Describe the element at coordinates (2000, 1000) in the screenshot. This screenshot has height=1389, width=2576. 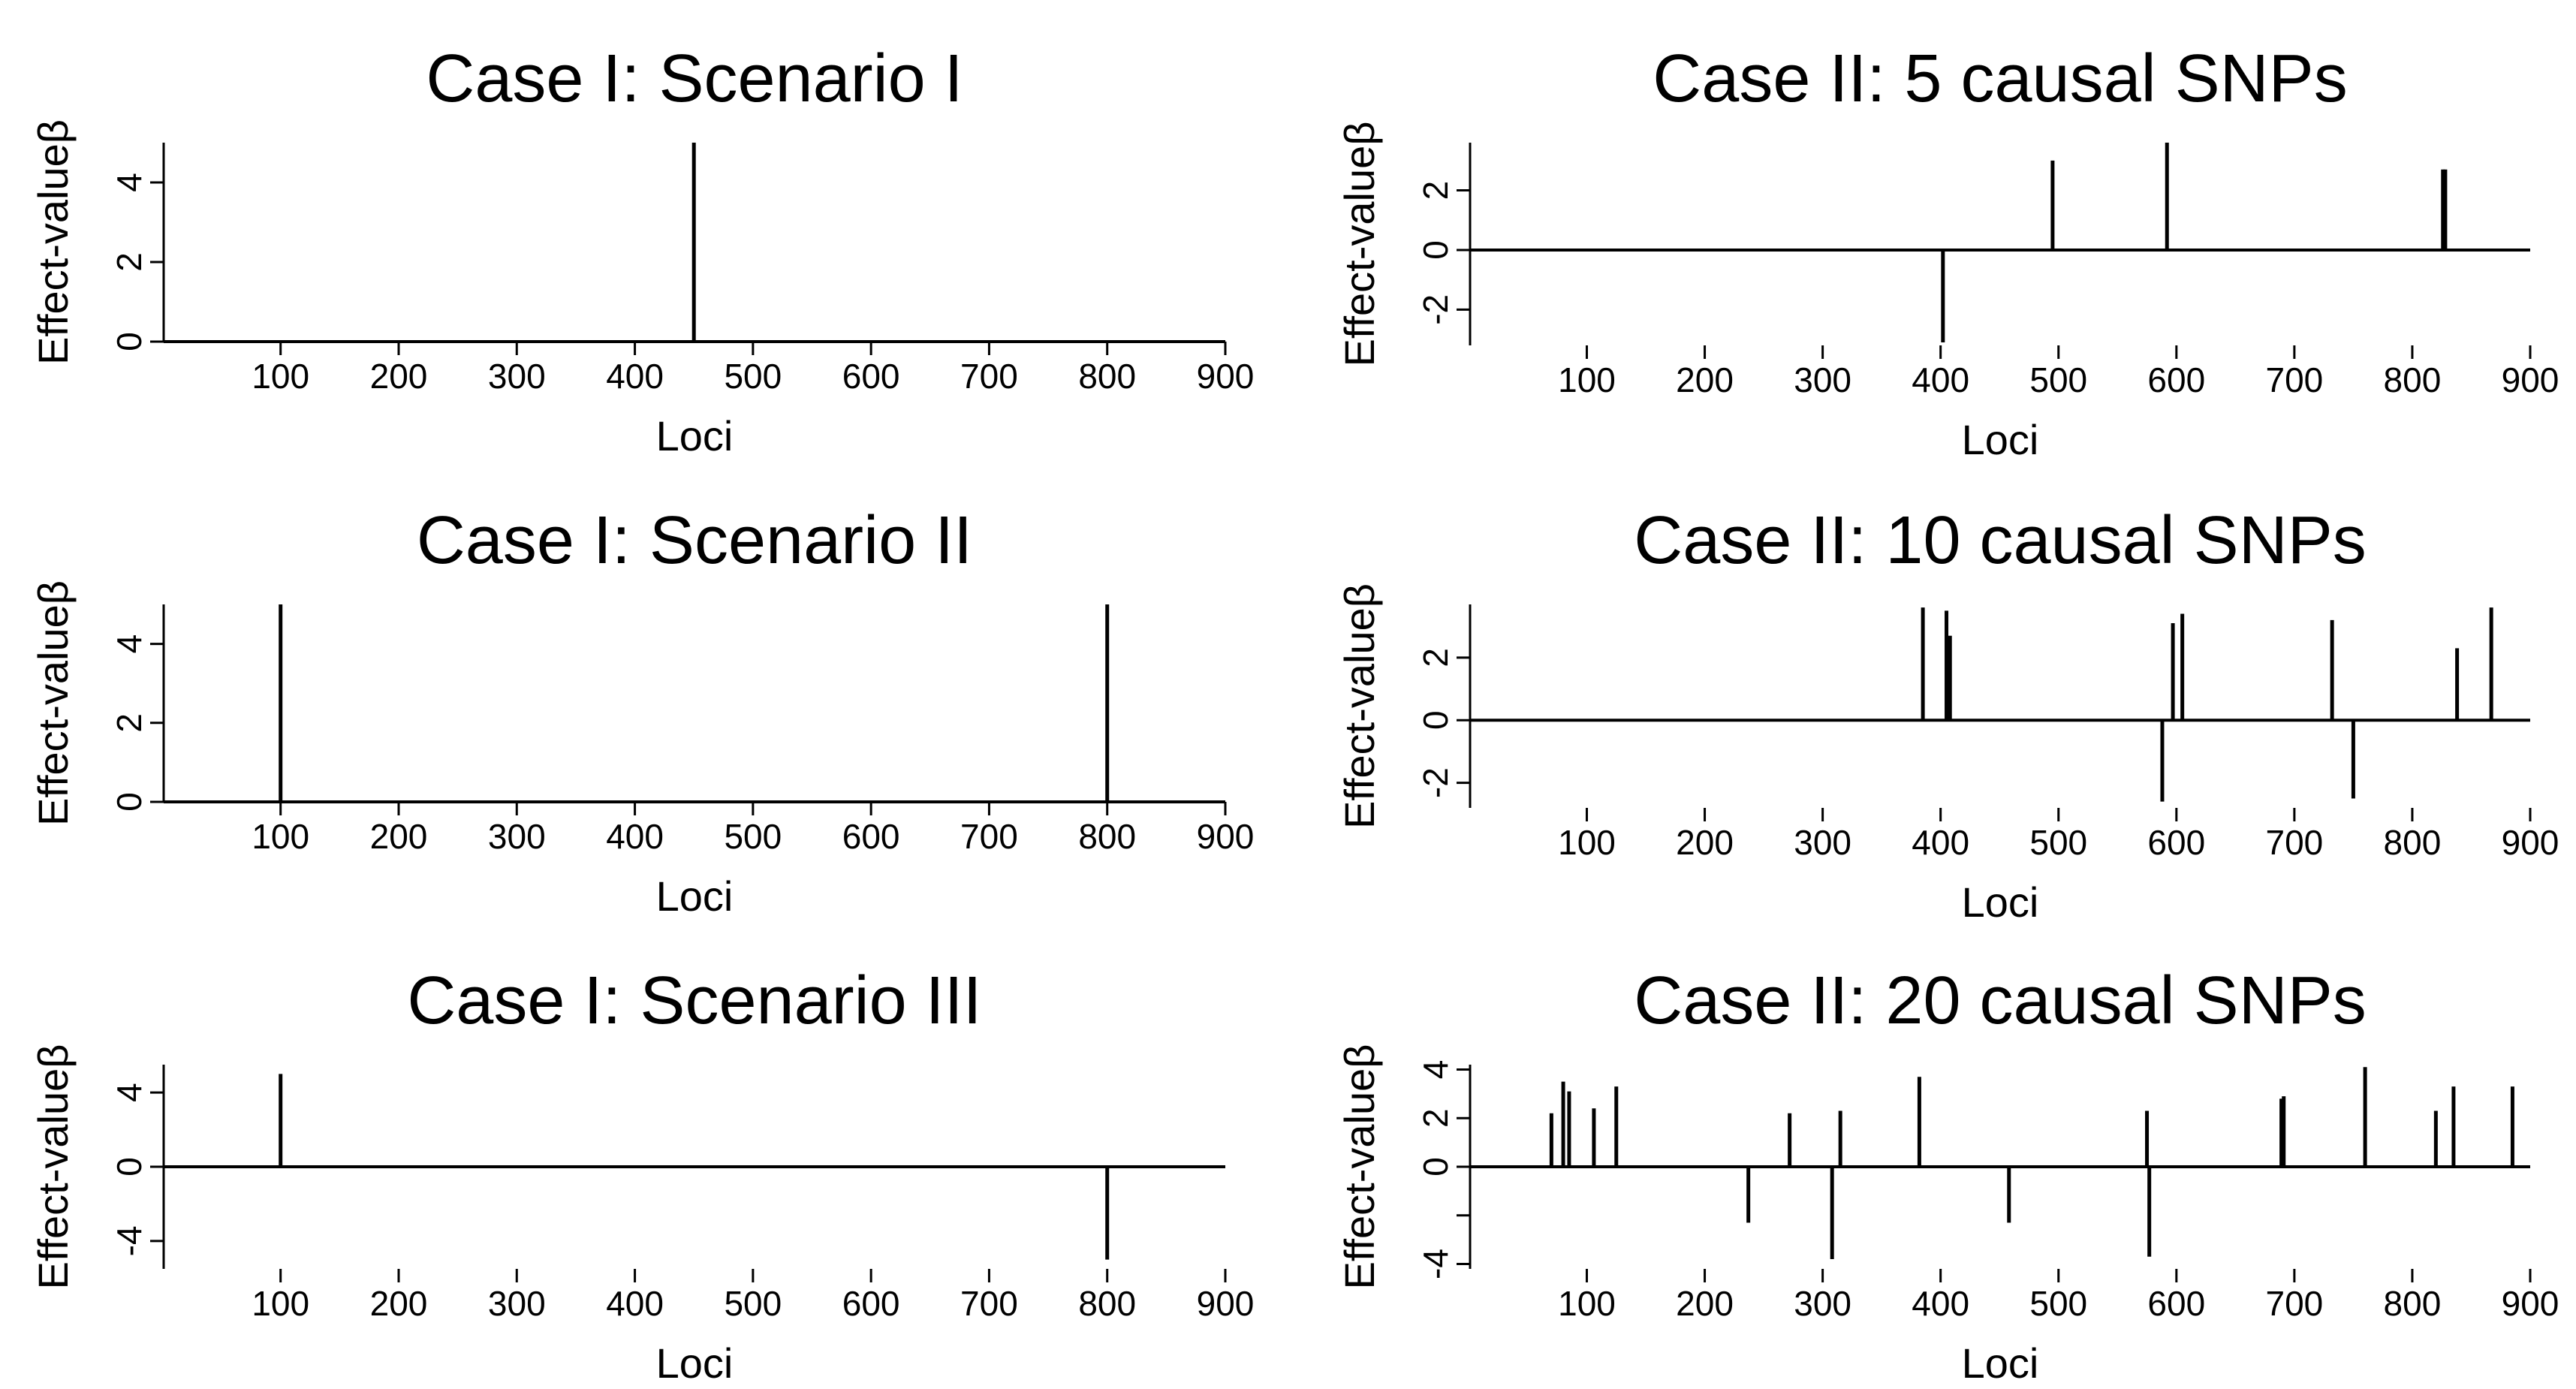
I see `chart-title: Case II: 20 causal SNPs` at that location.